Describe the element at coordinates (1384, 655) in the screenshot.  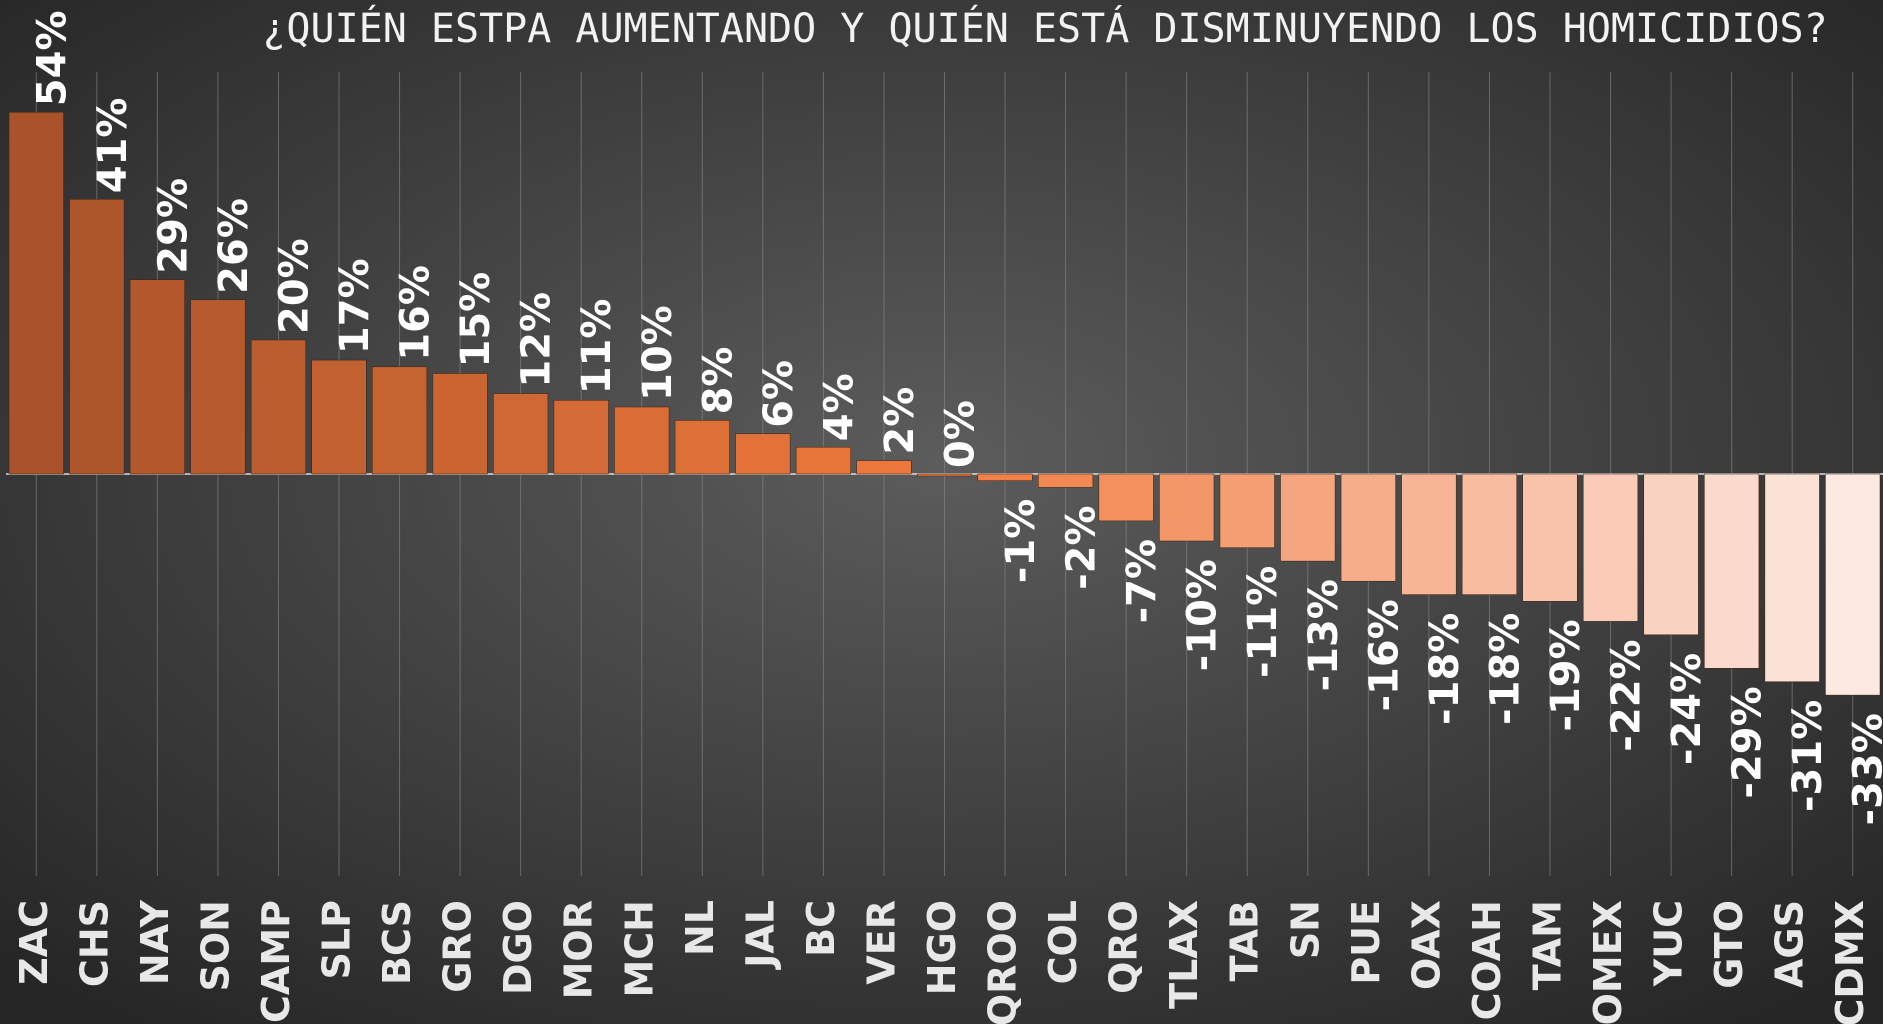
I see `value-label: -16%` at that location.